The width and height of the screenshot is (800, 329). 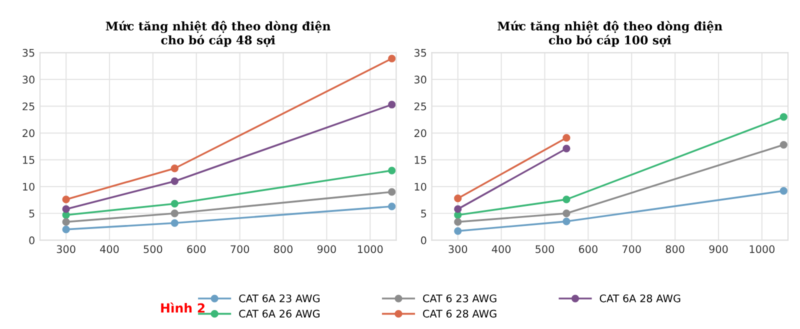 I want to click on chart-title: Mức tăng nhiệt độ theo dòng điện cho bó cáp 48 sợi, so click(x=218, y=33).